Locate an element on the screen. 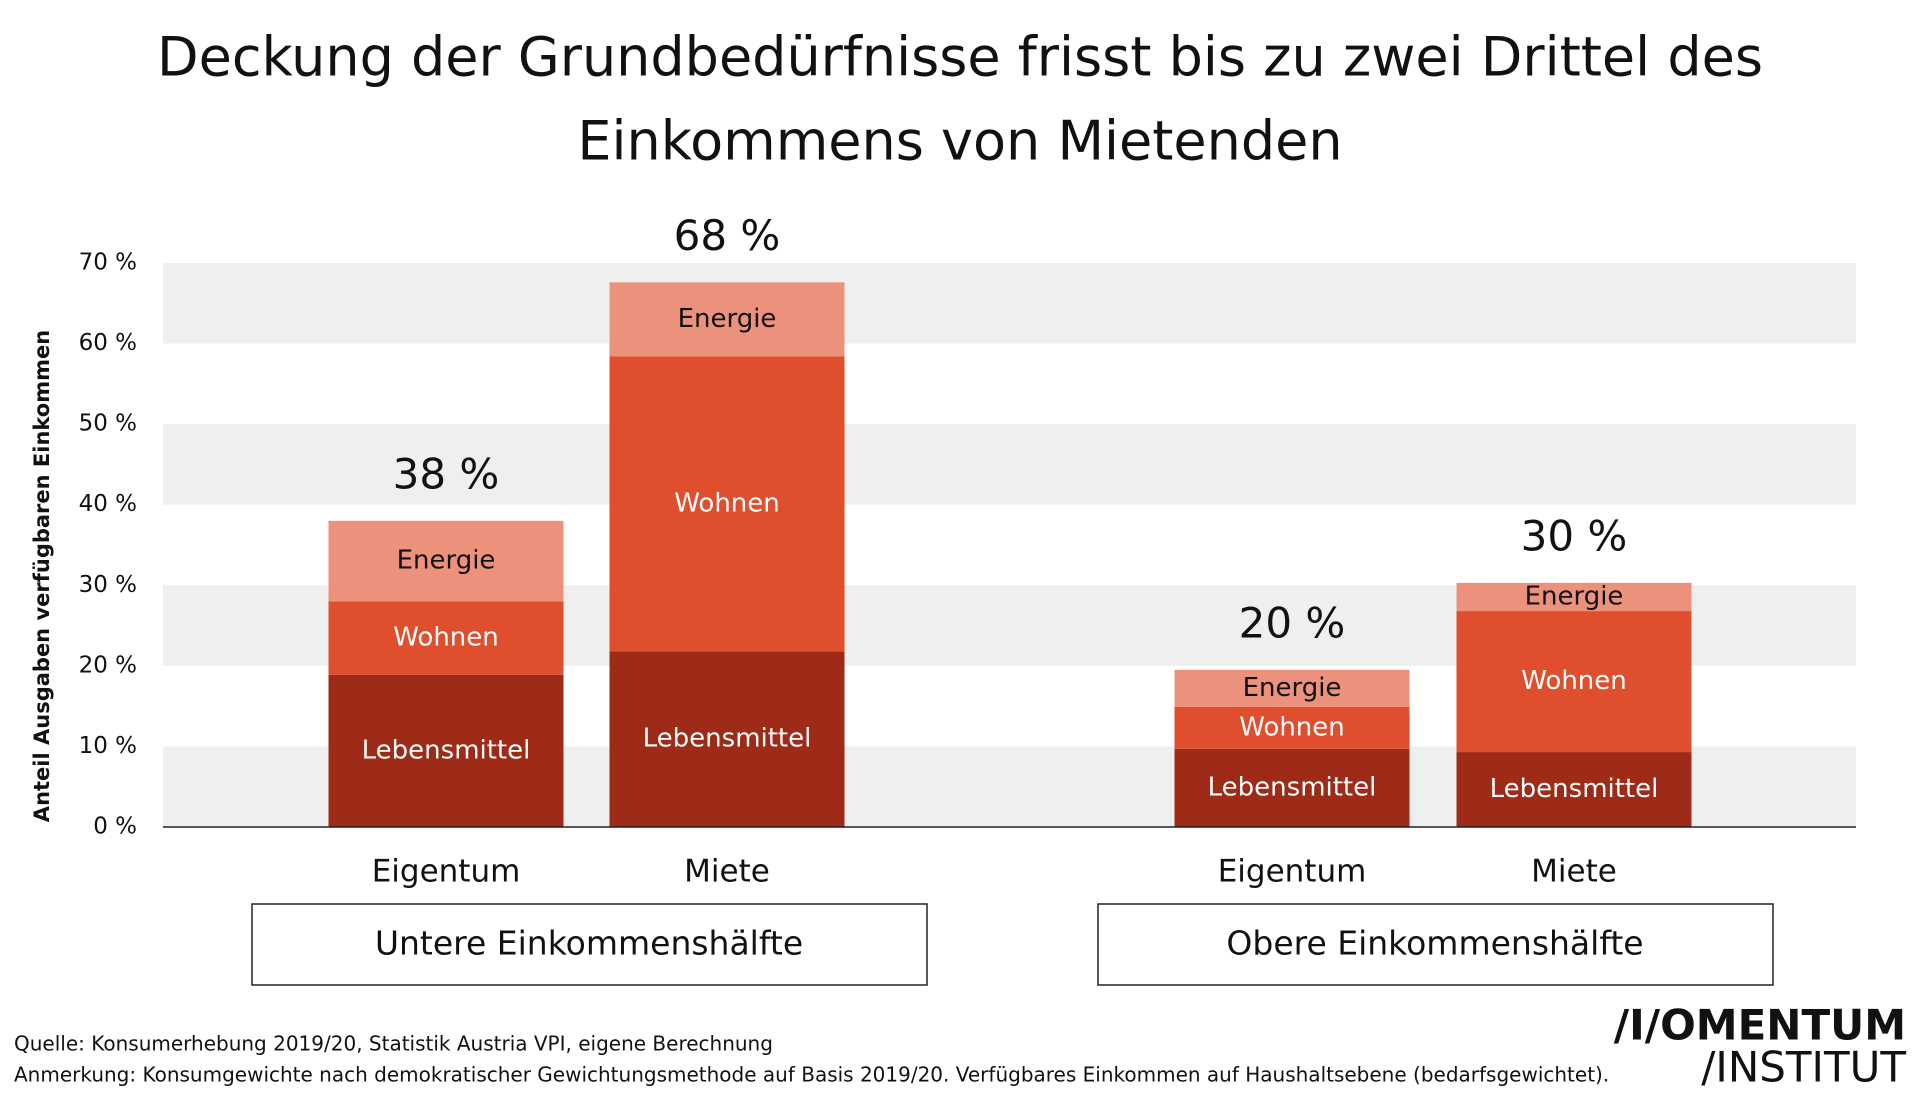  group-label: Untere Einkommenshälfte is located at coordinates (589, 943).